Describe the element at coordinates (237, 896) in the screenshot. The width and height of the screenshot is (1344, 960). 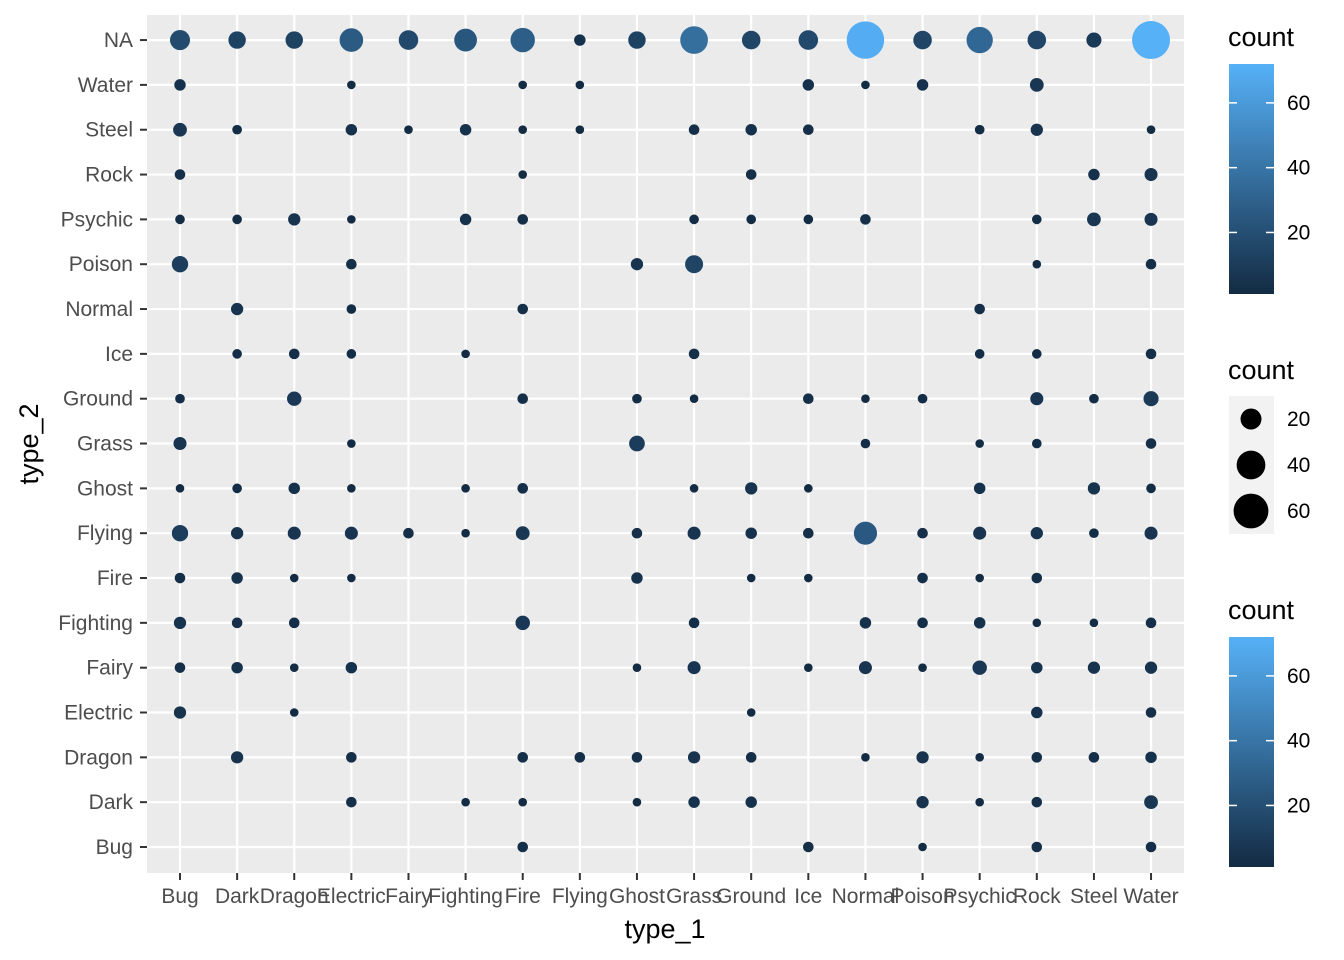
I see `x-tick-label: Dark` at that location.